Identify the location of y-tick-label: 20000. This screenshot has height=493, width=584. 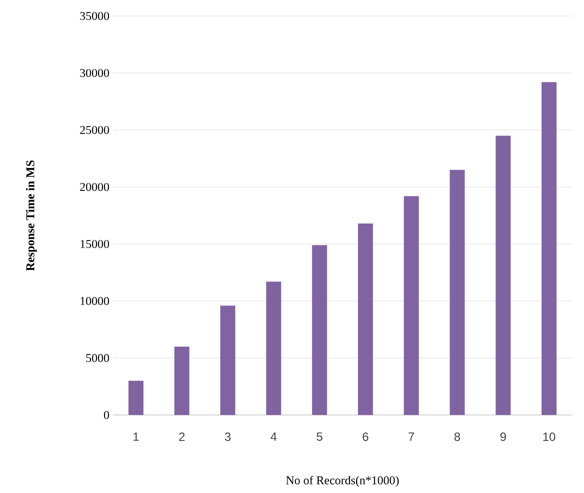
(95, 187).